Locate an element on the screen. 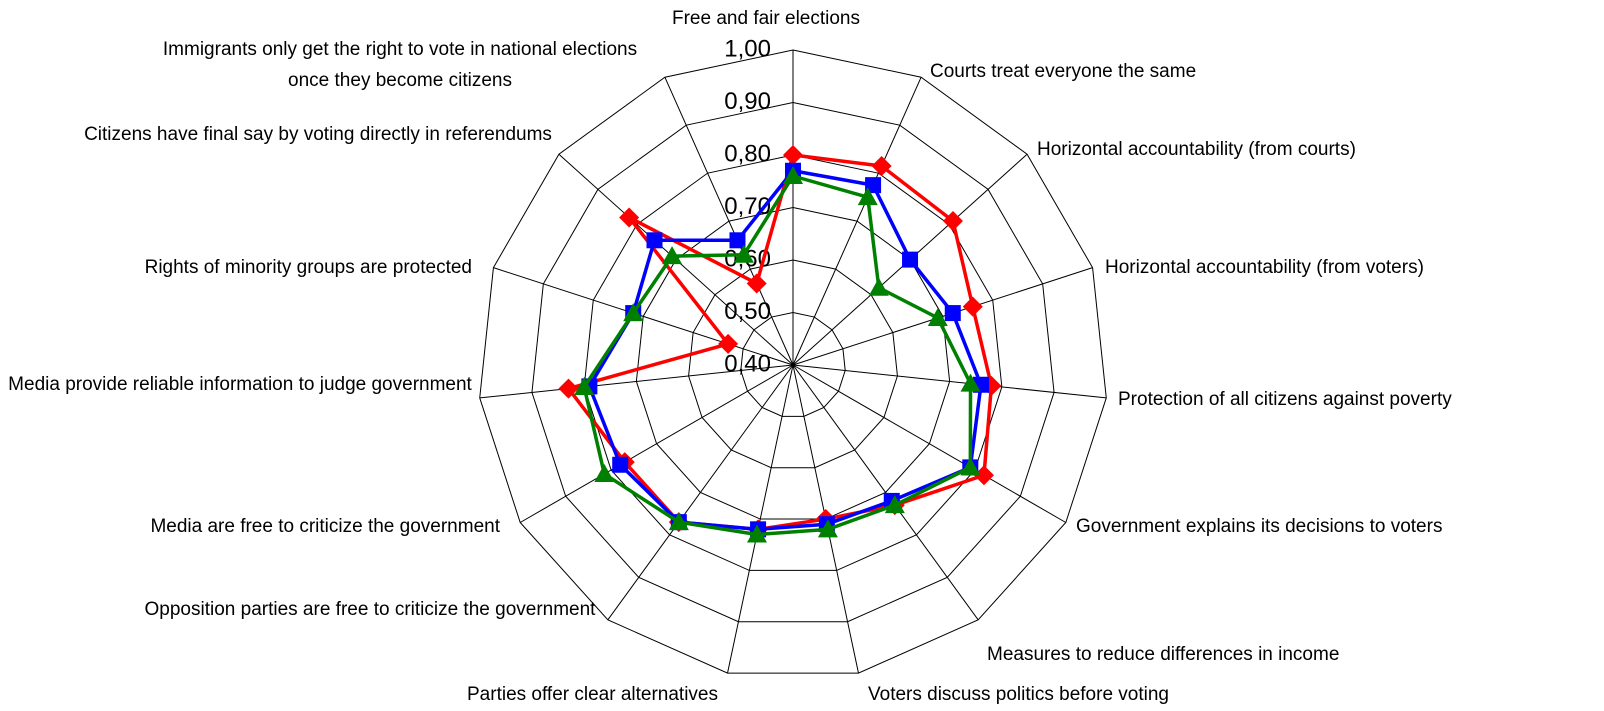  tick-label: 0,90 is located at coordinates (747, 101).